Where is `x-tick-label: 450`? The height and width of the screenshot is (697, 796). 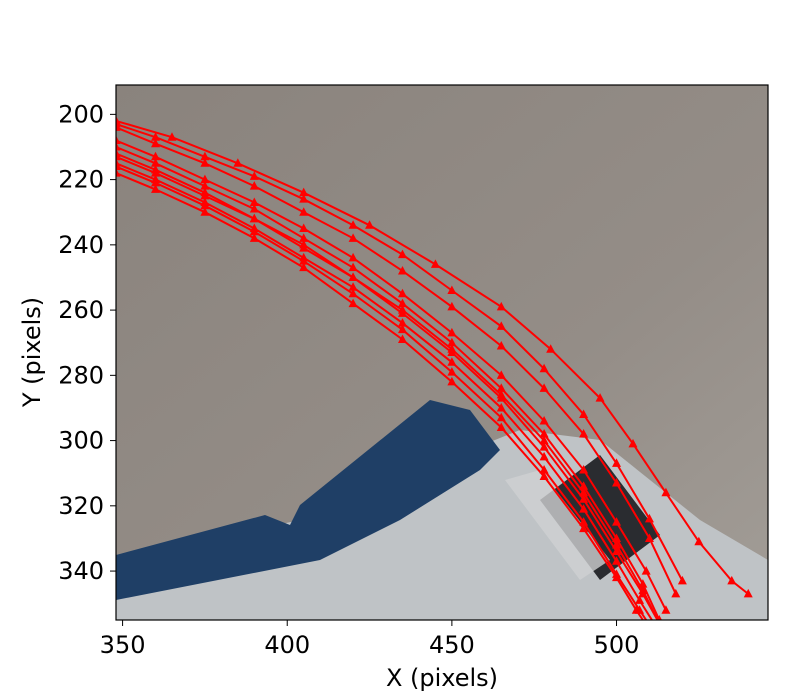
x-tick-label: 450 is located at coordinates (452, 645).